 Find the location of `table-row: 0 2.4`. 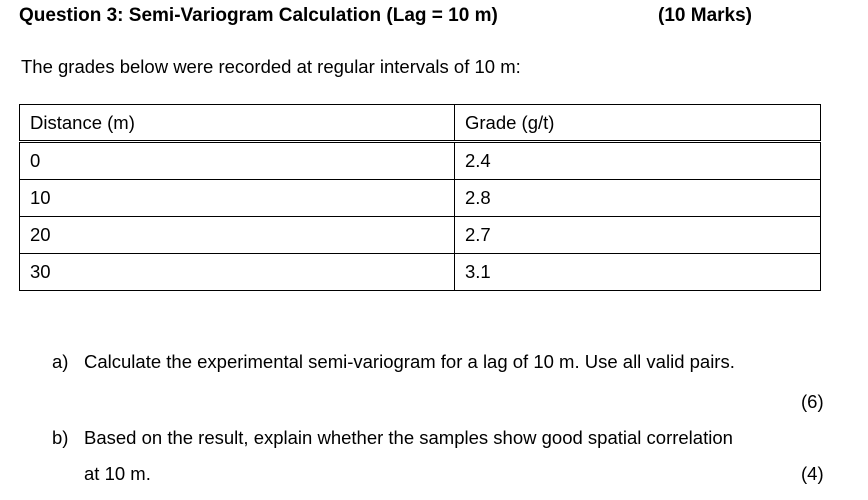

table-row: 0 2.4 is located at coordinates (420, 160).